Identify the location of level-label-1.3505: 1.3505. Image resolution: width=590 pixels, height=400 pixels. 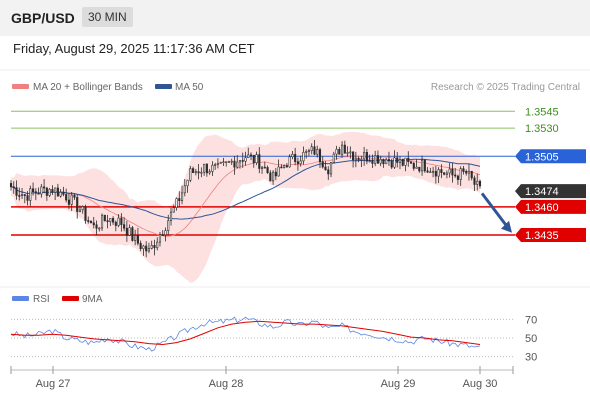
(542, 157).